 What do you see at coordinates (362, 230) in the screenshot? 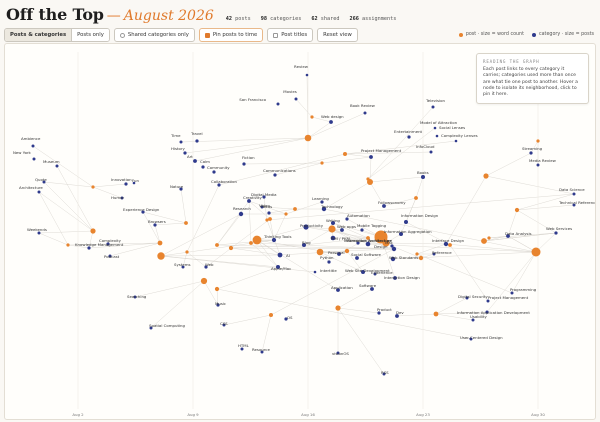
I see `category-node-mobile-tagging` at bounding box center [362, 230].